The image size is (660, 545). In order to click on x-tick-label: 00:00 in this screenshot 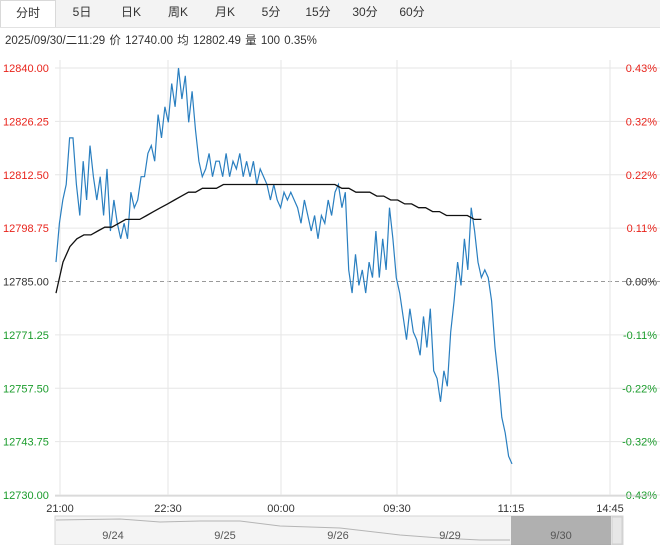, I will do `click(281, 509)`.